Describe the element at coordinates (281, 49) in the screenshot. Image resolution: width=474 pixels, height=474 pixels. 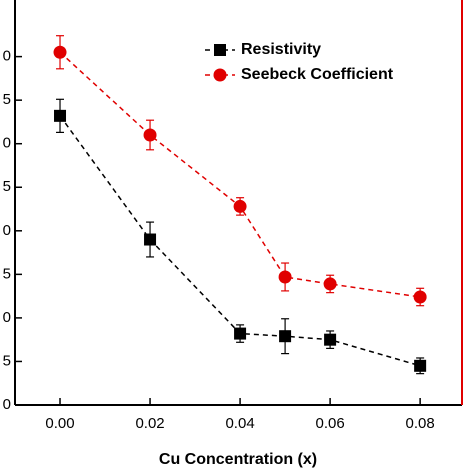
I see `legend-label: Resistivity` at that location.